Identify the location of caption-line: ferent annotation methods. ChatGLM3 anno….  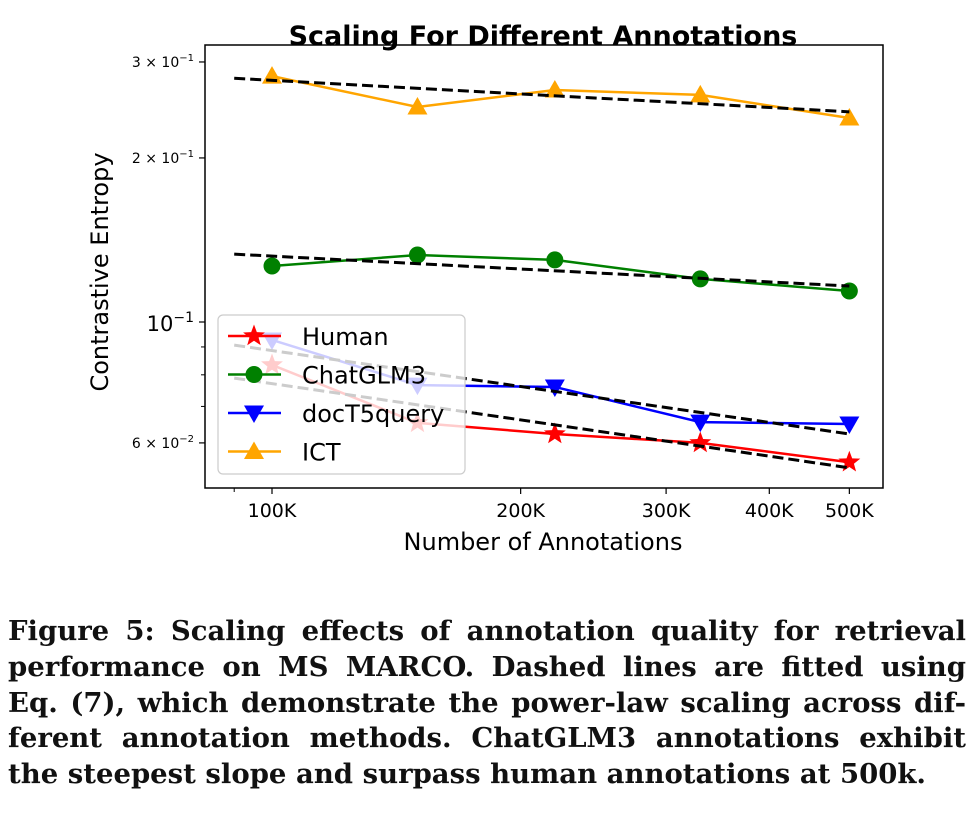
(487, 738).